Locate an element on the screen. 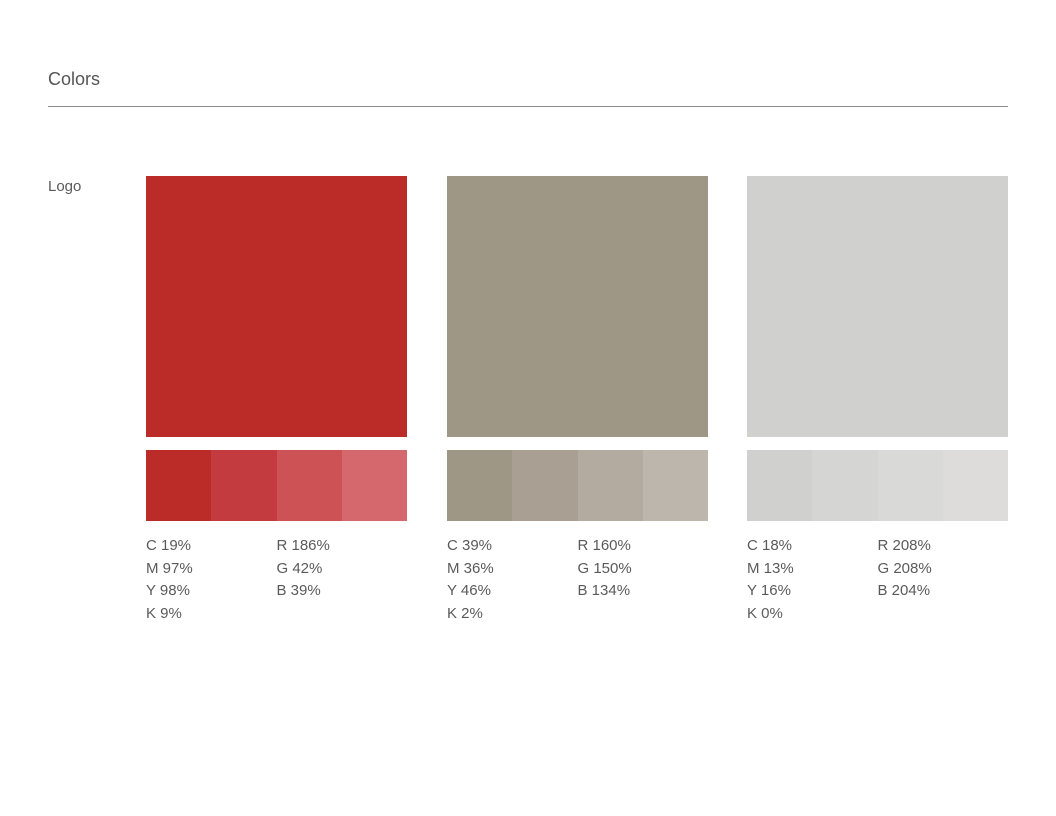 This screenshot has height=816, width=1056. rgb-g: G 42% is located at coordinates (299, 568).